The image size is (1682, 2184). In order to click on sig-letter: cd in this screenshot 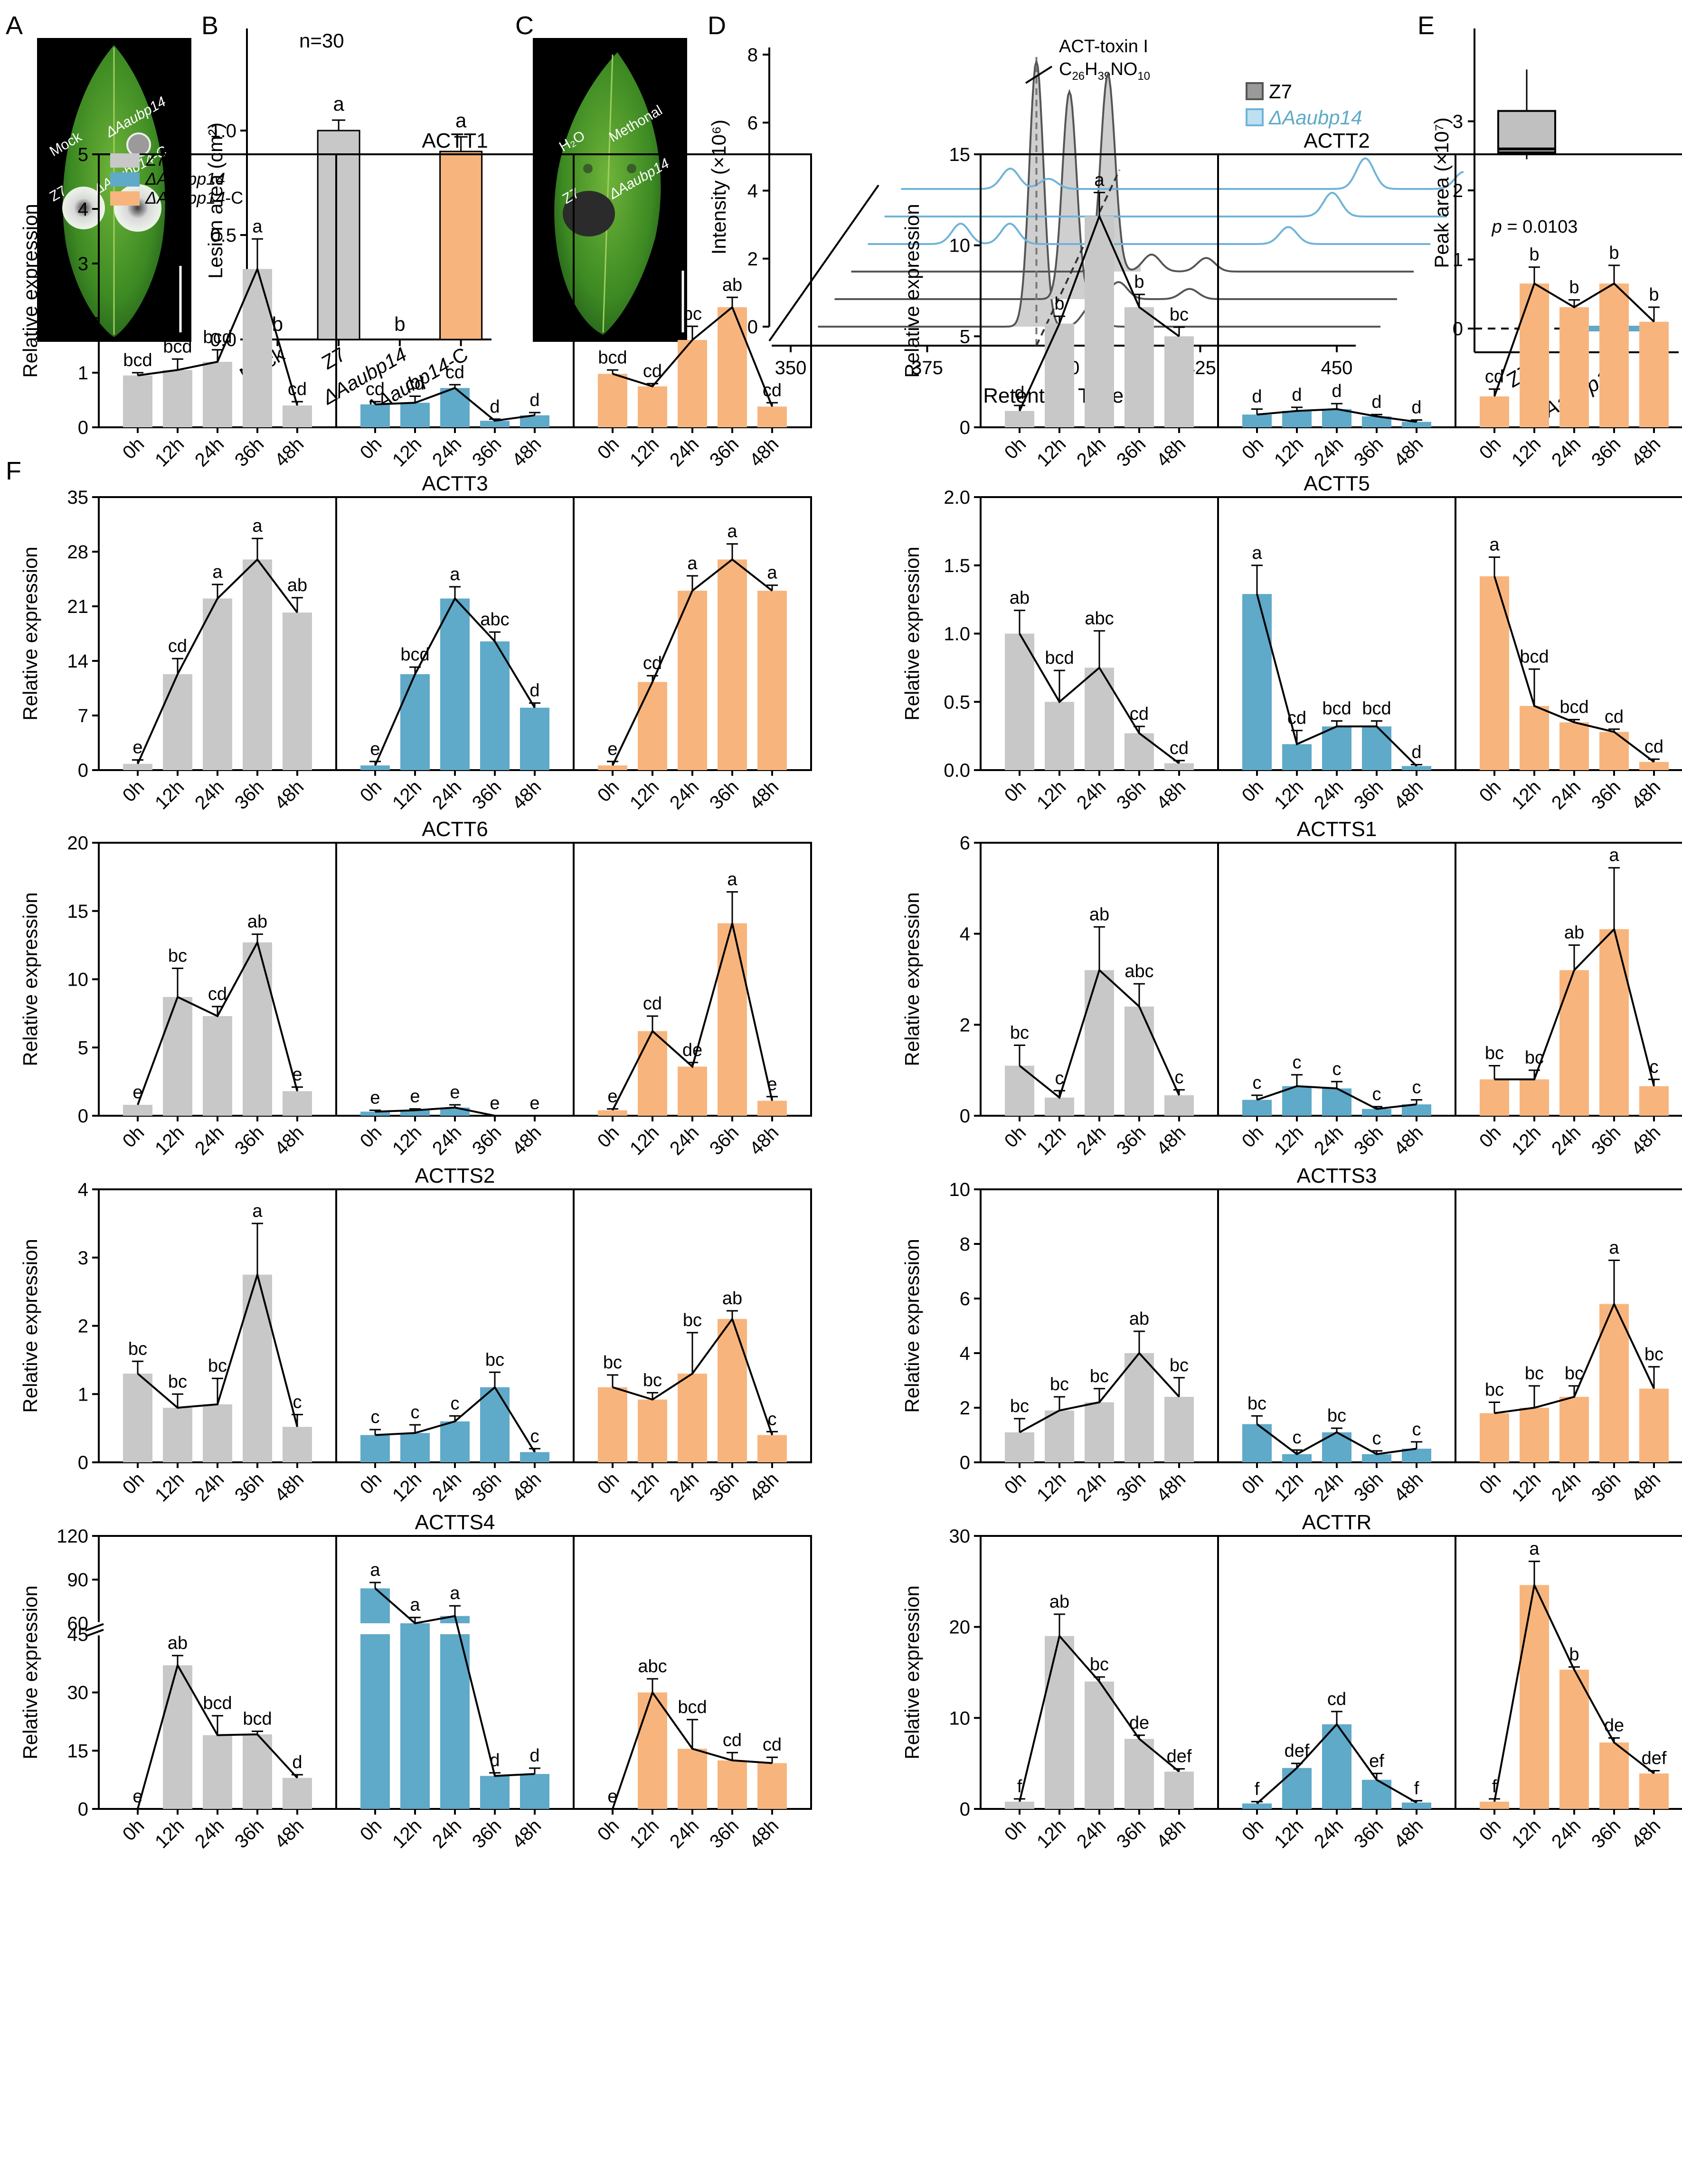, I will do `click(1614, 717)`.